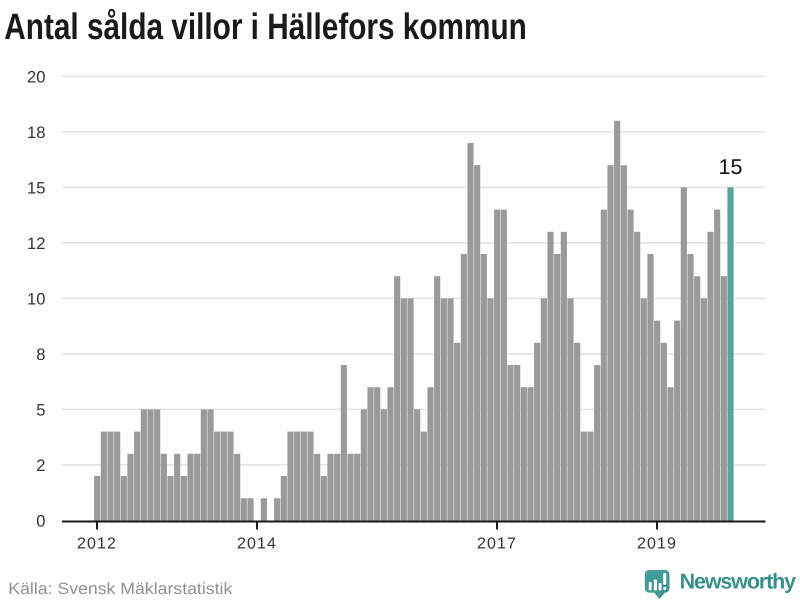 The image size is (800, 600). Describe the element at coordinates (257, 543) in the screenshot. I see `svg-text: 2014` at that location.